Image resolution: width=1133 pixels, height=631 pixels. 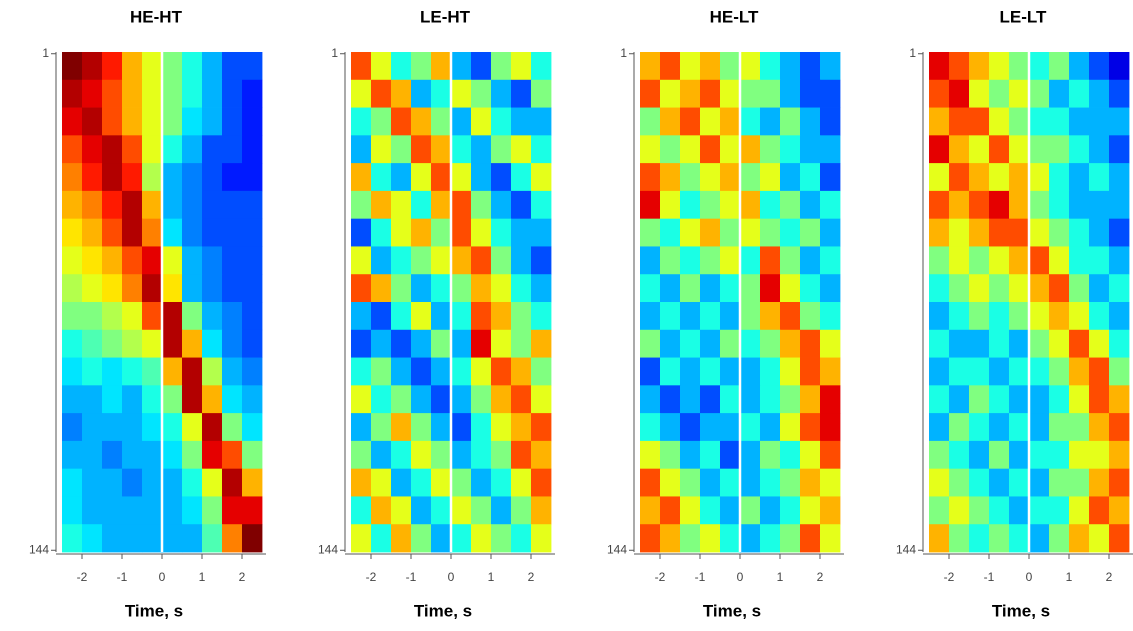 What do you see at coordinates (906, 549) in the screenshot?
I see `y-tick-label: 144` at bounding box center [906, 549].